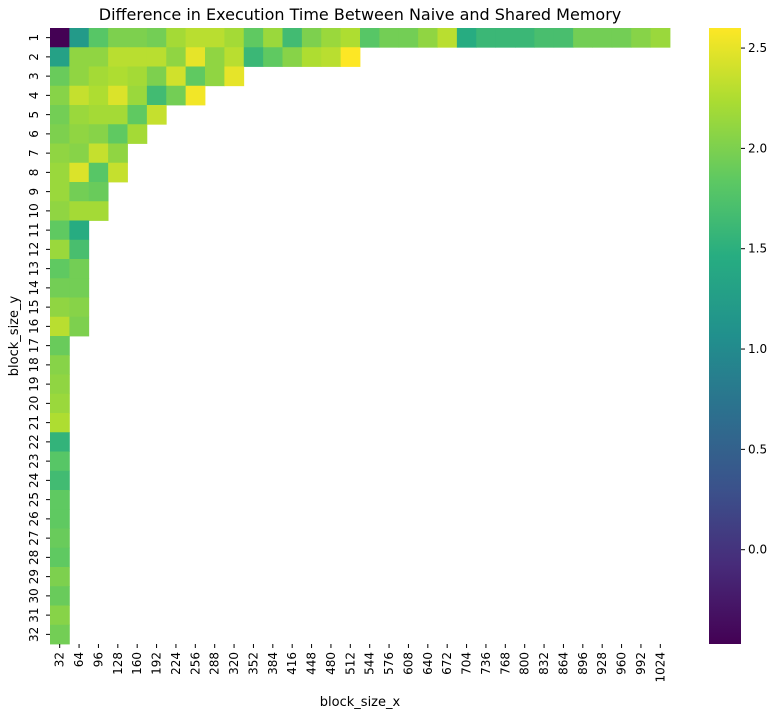 This screenshot has height=716, width=777. Describe the element at coordinates (389, 663) in the screenshot. I see `x-tick-label: 576` at that location.